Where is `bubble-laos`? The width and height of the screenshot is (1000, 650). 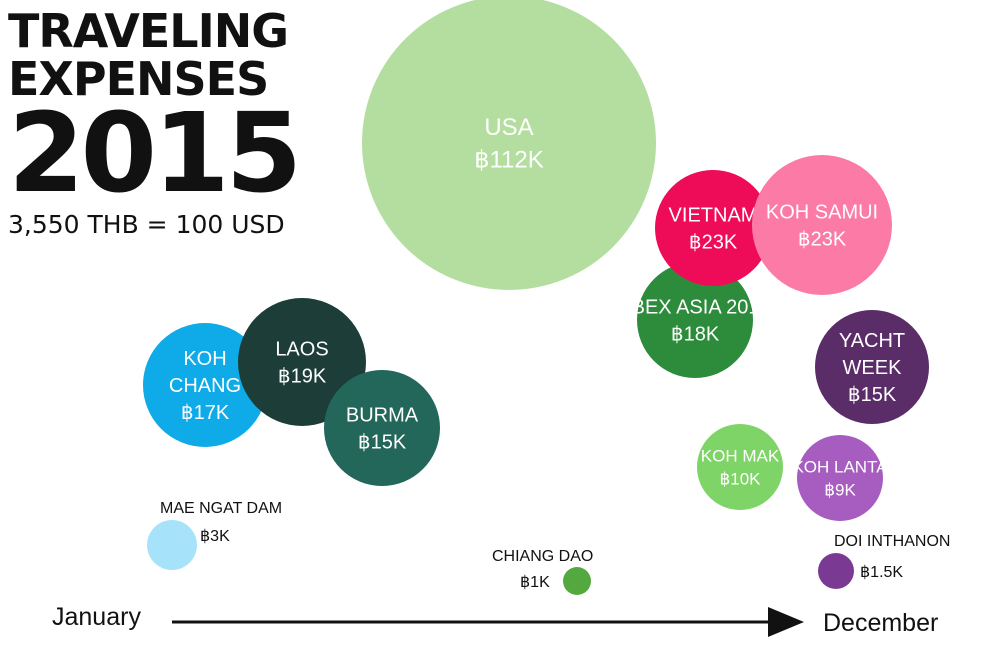 bubble-laos is located at coordinates (302, 362).